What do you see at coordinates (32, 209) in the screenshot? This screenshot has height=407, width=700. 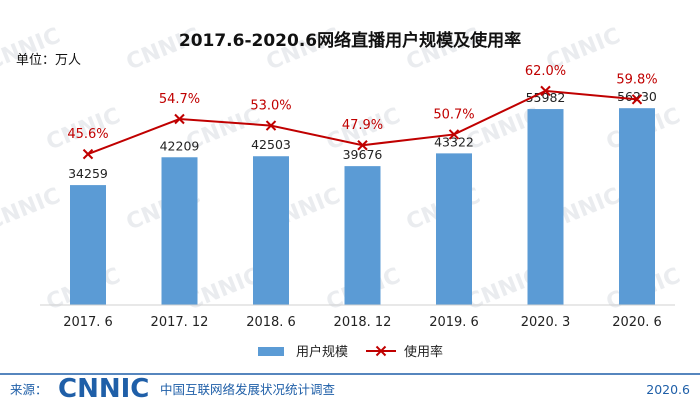 I see `watermark-text: CNNIC` at bounding box center [32, 209].